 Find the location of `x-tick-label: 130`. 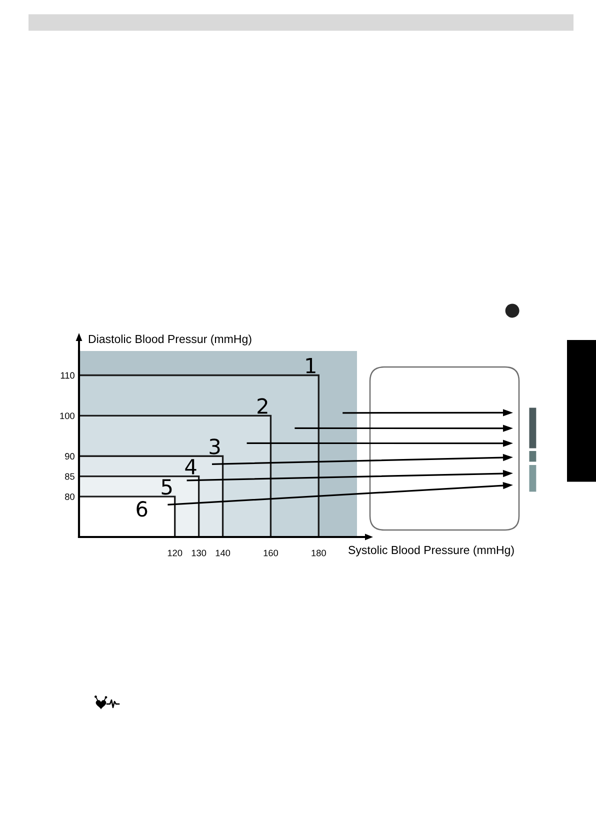

x-tick-label: 130 is located at coordinates (199, 553).